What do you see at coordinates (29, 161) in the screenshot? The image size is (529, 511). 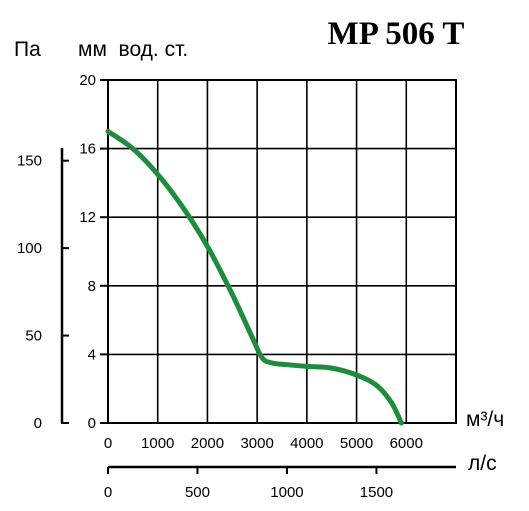 I see `pa-tick-label: 150` at bounding box center [29, 161].